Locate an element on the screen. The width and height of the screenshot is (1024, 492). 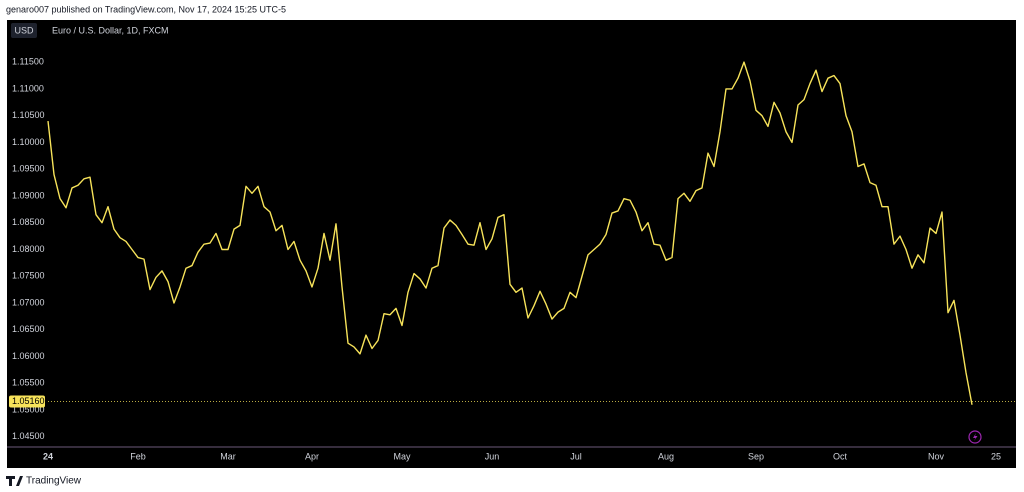
y-tick-label: 1.09000 is located at coordinates (28, 195).